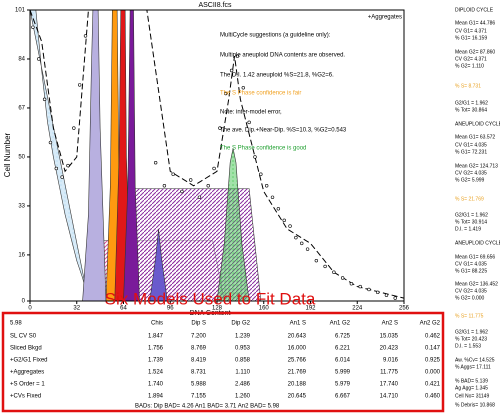 The image size is (500, 417). Describe the element at coordinates (343, 349) in the screenshot. I see `table-cell: 6.221` at that location.